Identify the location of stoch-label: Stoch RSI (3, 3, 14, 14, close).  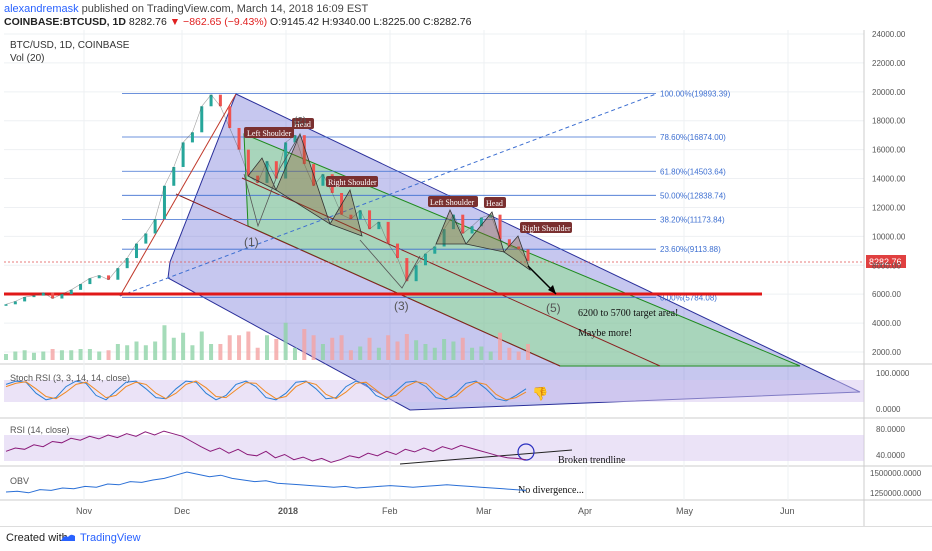
(70, 378).